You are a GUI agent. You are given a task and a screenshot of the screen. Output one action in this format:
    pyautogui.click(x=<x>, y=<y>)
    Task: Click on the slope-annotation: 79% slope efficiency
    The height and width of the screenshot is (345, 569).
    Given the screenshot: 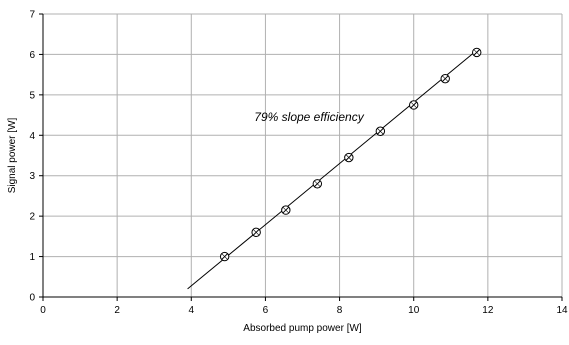 What is the action you would take?
    pyautogui.click(x=309, y=117)
    